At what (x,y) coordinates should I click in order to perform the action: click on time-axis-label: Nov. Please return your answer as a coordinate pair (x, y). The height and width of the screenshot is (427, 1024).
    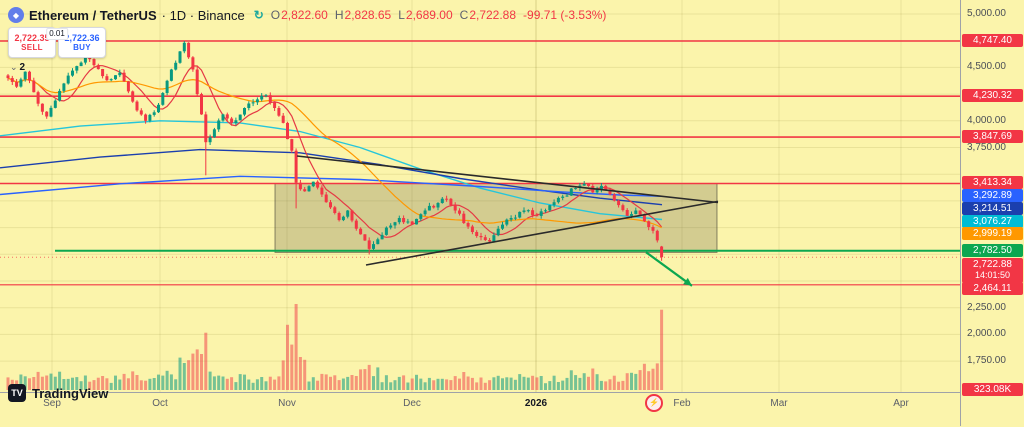
    Looking at the image, I should click on (287, 403).